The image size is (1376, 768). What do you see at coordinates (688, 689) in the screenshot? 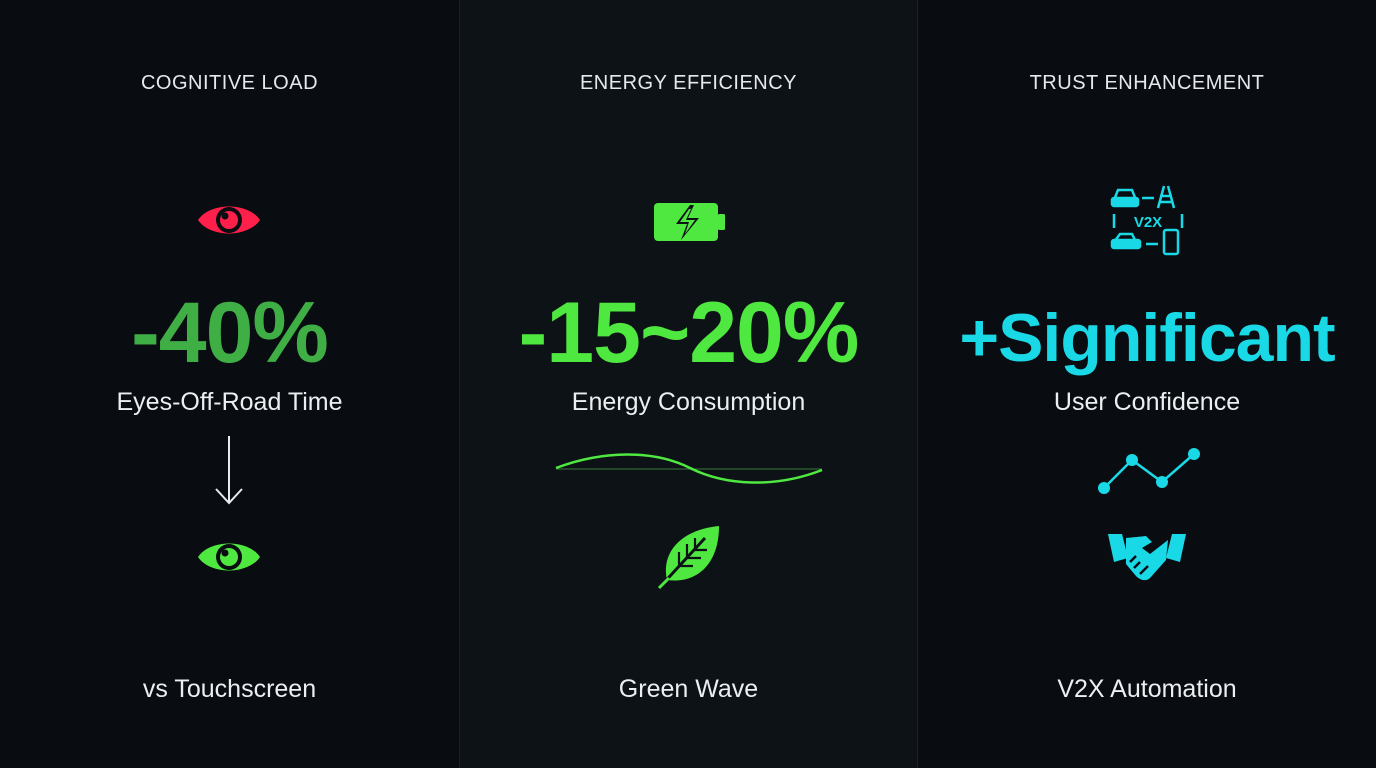
I see `panel-footer: Green Wave` at bounding box center [688, 689].